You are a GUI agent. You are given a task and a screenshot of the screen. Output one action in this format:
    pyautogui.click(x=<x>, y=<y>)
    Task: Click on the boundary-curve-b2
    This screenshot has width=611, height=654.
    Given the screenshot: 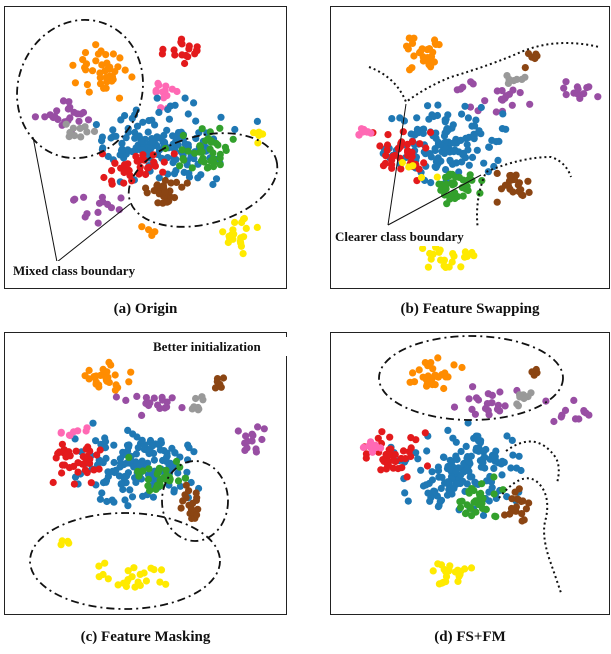 What is the action you would take?
    pyautogui.click(x=524, y=200)
    